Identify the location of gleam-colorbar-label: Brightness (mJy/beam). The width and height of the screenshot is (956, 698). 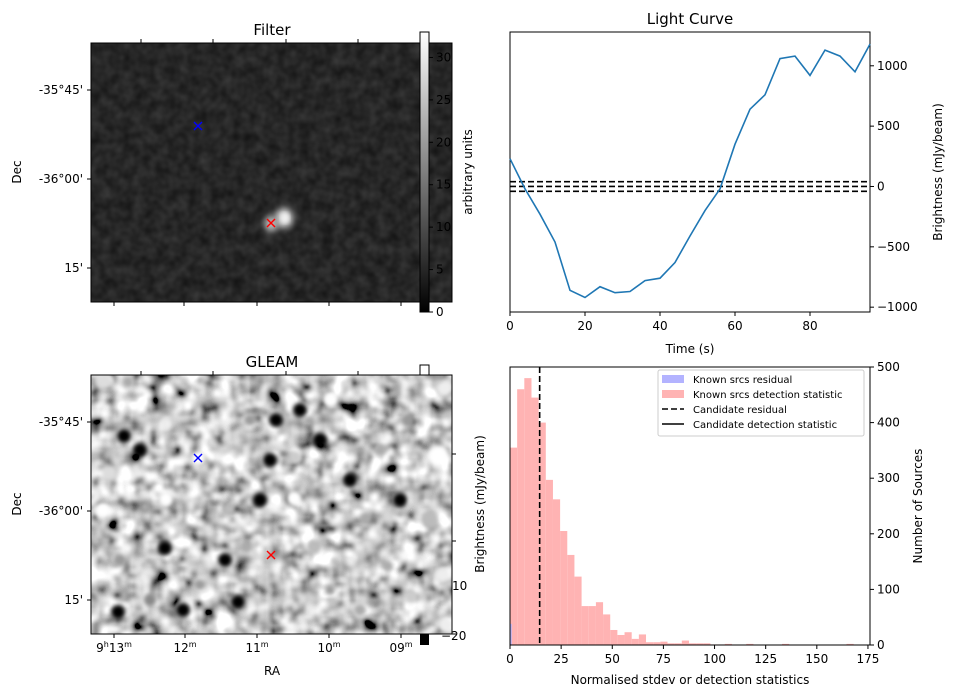
(480, 504).